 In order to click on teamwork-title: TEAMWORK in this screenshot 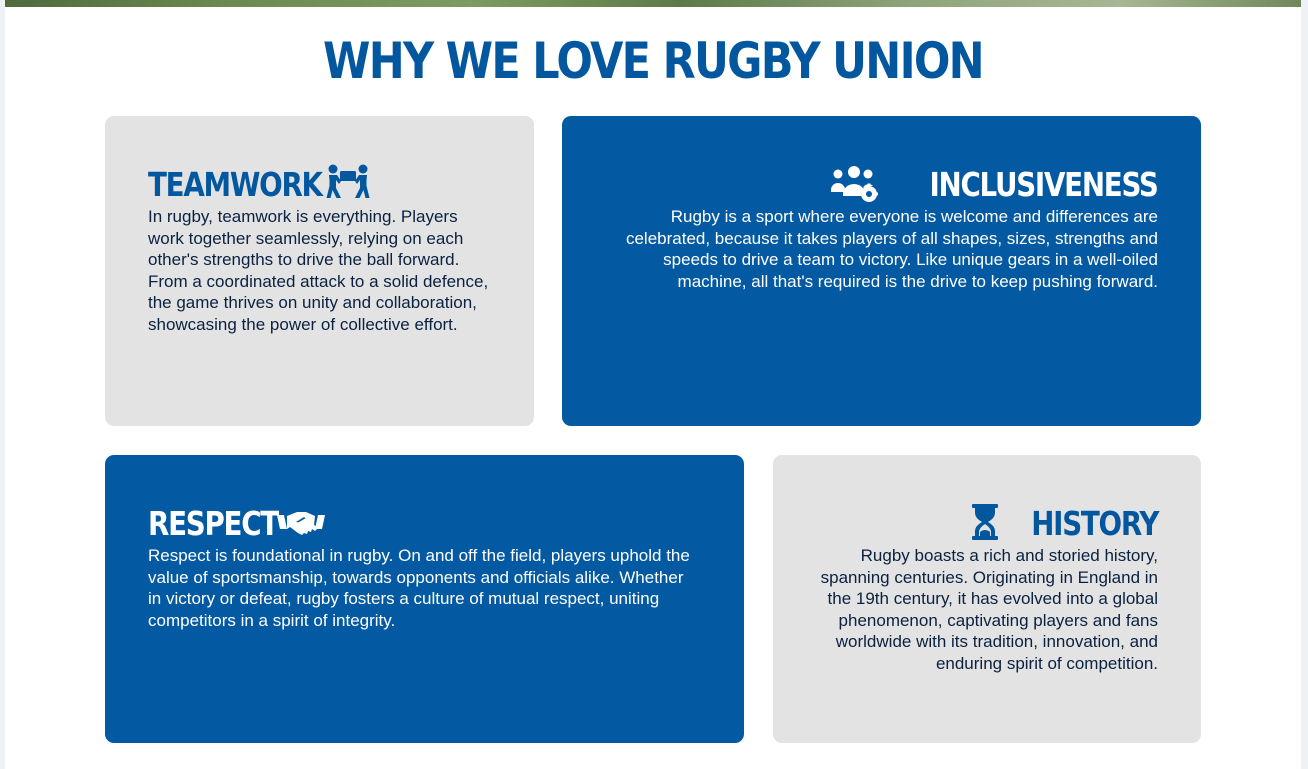, I will do `click(235, 184)`.